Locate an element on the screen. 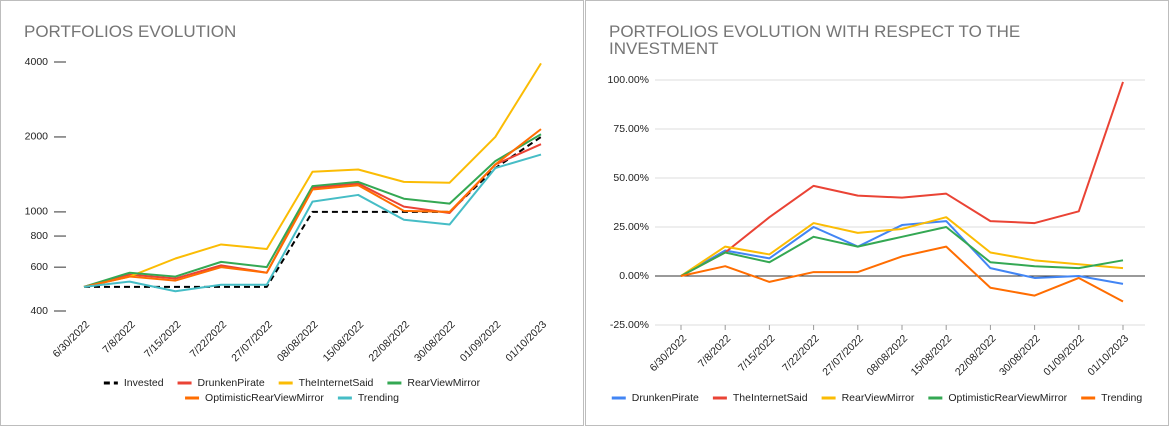  y-tick-label: 4000 is located at coordinates (37, 62).